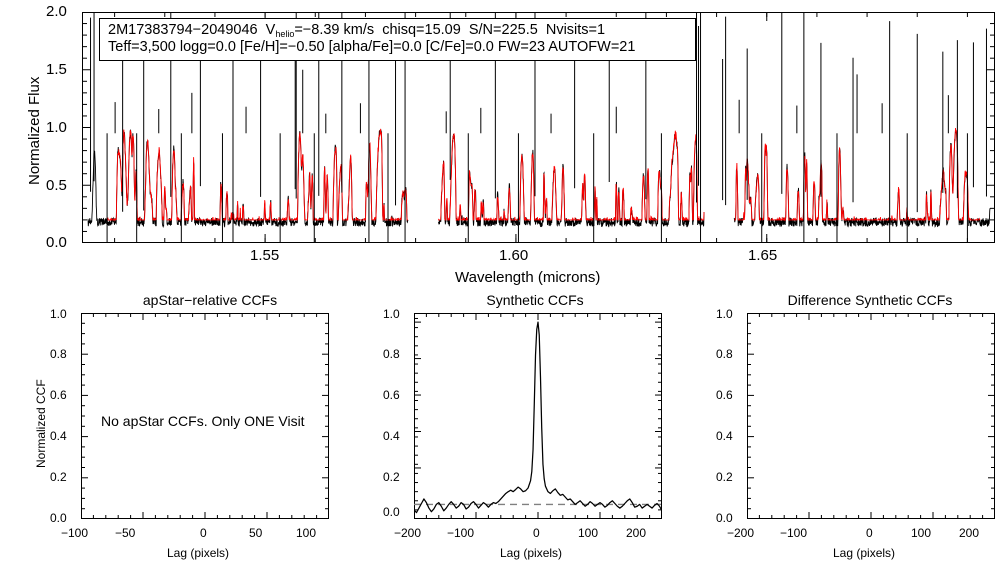  I want to click on target-id: 2M17383794−2049046, so click(183, 30).